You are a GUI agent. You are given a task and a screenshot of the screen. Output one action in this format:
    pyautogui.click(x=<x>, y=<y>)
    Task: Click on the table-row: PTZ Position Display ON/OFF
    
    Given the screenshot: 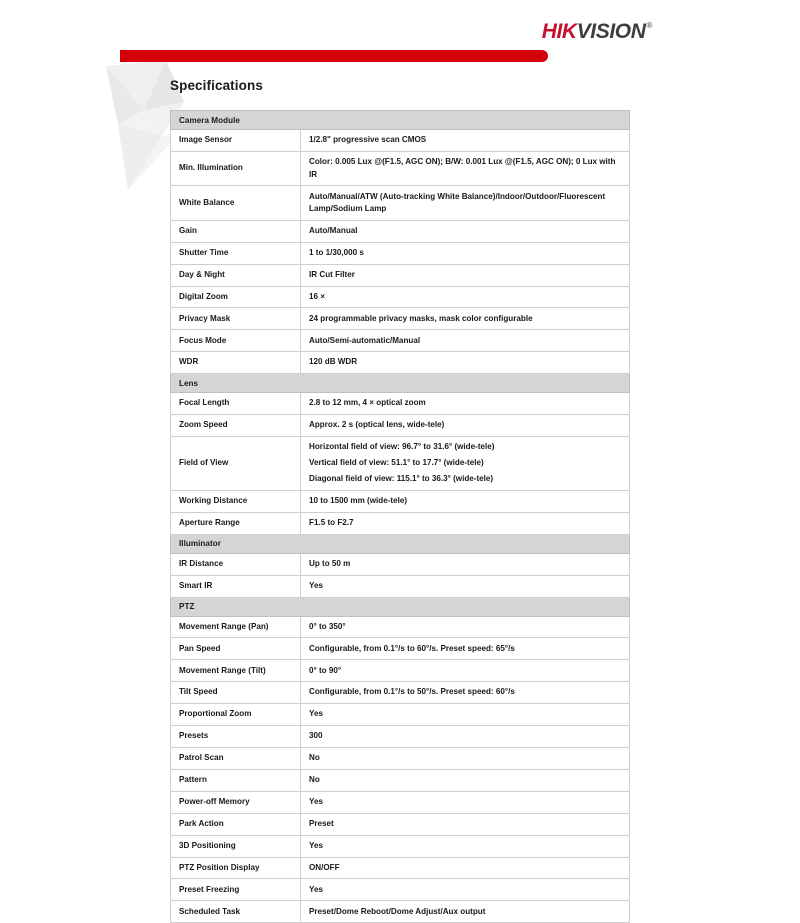 What is the action you would take?
    pyautogui.click(x=400, y=868)
    